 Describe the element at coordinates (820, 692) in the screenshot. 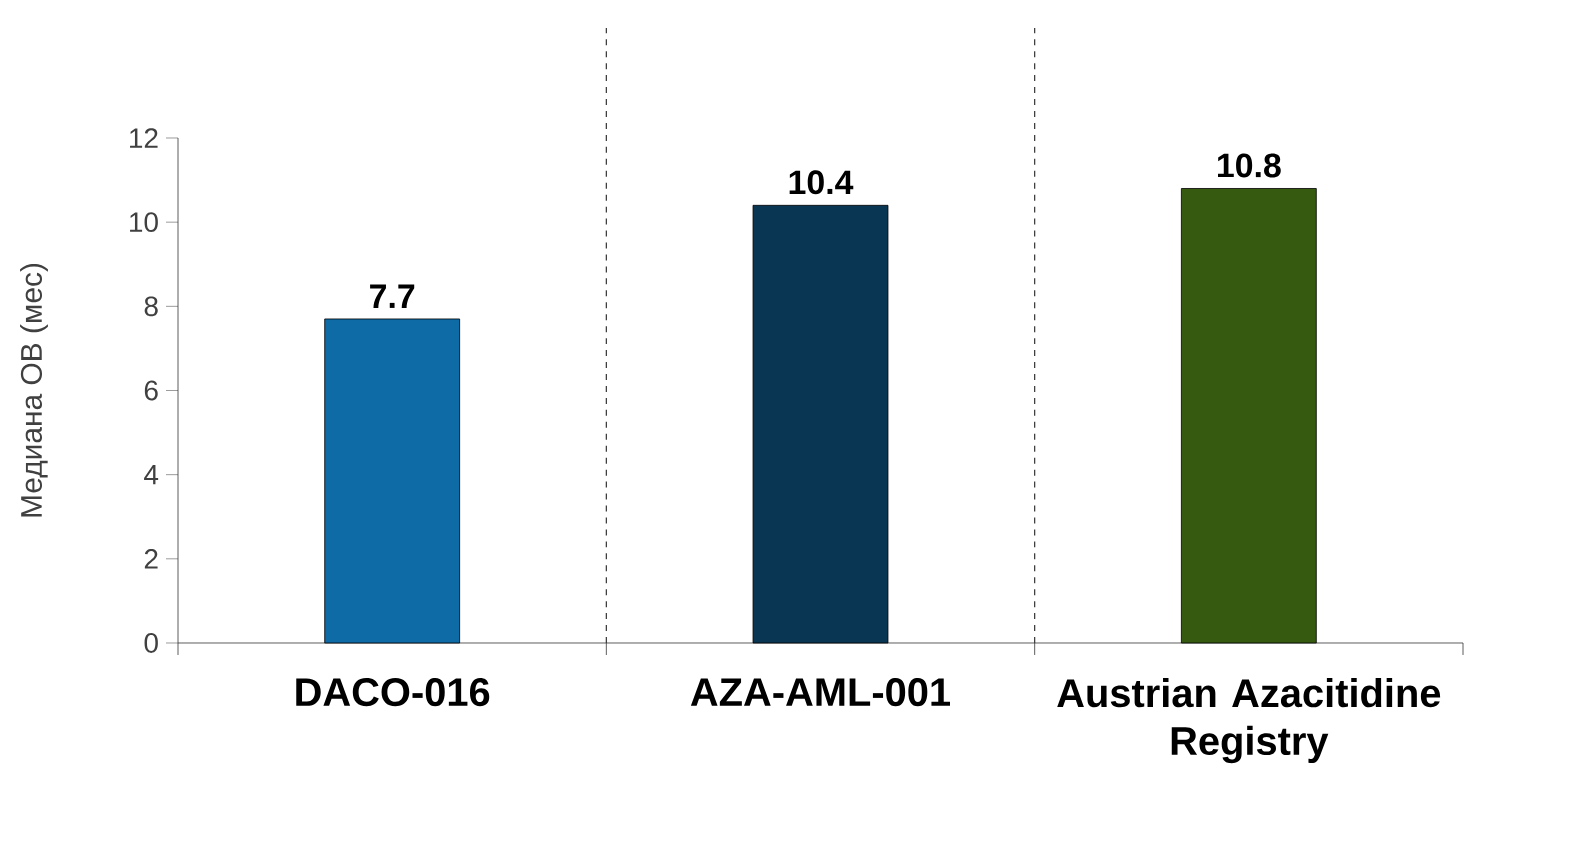

I see `x-tick-label: AZA-AML-001` at that location.